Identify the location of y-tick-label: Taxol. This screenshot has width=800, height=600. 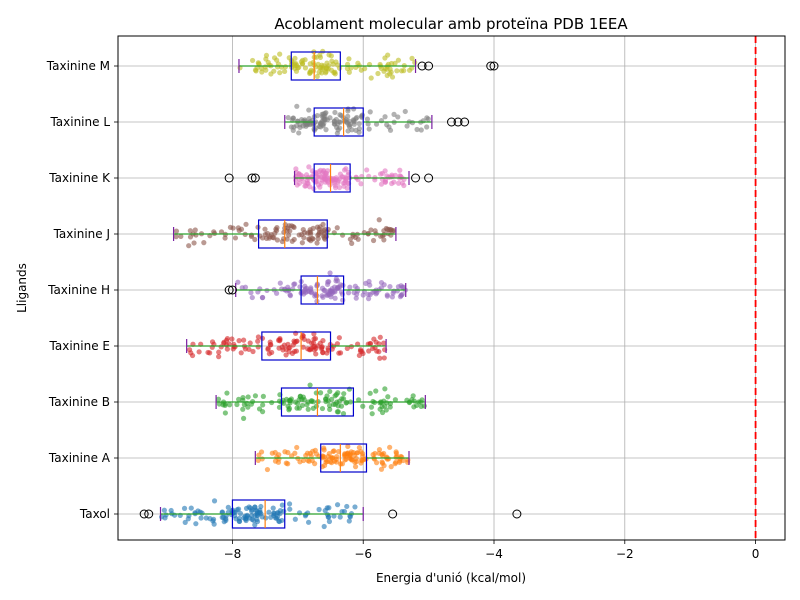
(94, 514).